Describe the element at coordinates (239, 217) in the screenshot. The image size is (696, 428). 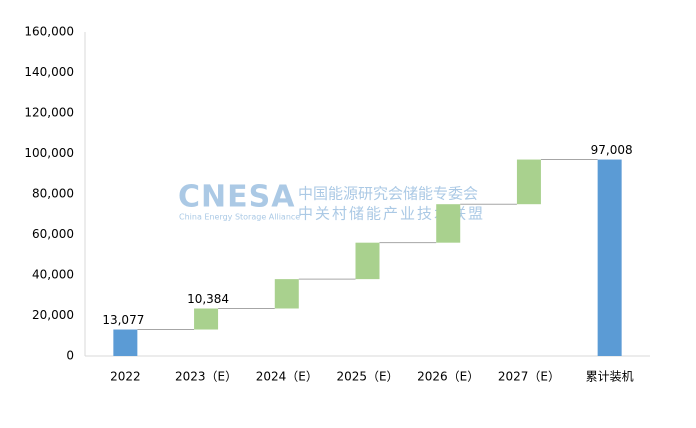
I see `watermark-en: China Energy Storage Alliance` at that location.